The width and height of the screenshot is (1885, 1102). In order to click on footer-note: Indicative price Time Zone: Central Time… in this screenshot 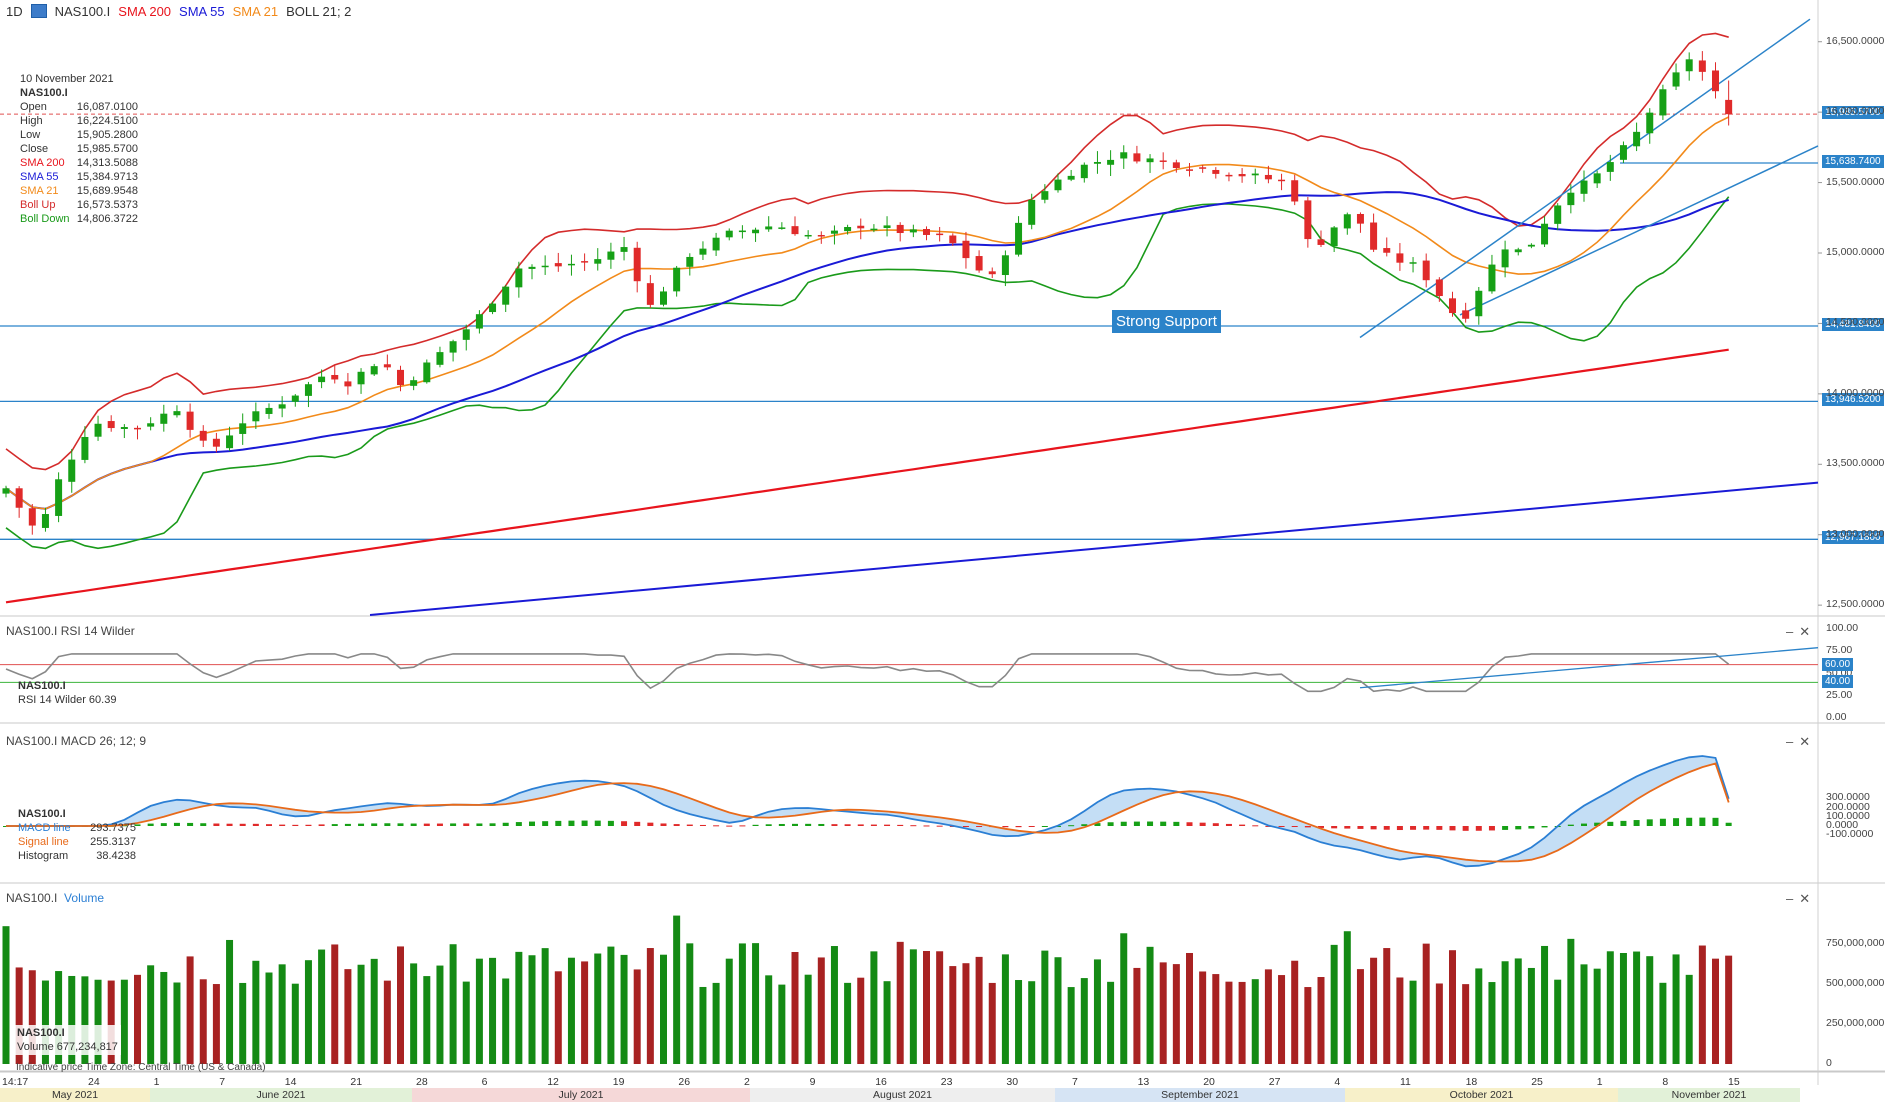, I will do `click(141, 1067)`.